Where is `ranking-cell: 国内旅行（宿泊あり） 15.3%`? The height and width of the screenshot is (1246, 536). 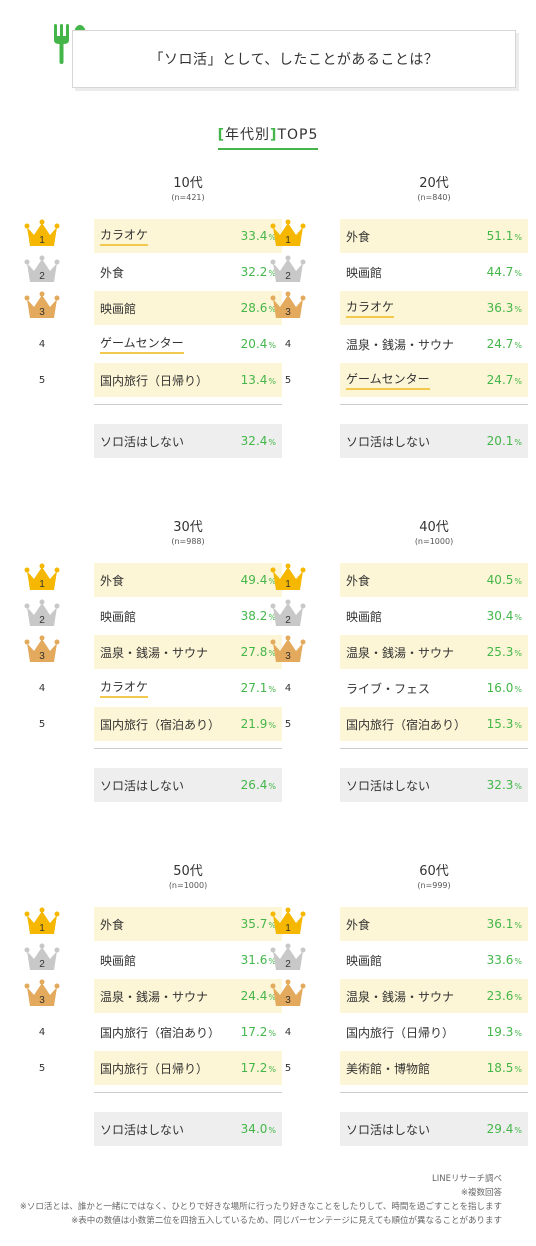 ranking-cell: 国内旅行（宿泊あり） 15.3% is located at coordinates (434, 724).